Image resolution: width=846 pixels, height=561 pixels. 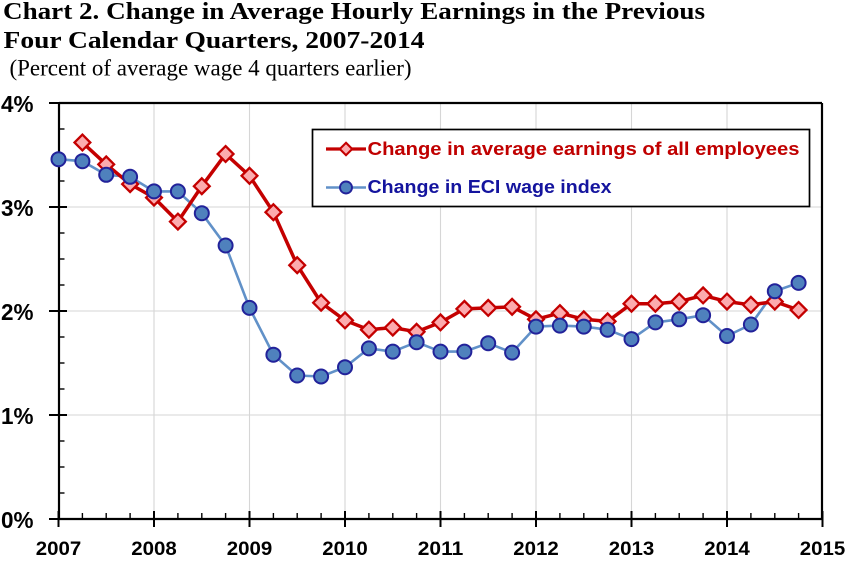 I want to click on svg-text: Change in ECI wage index, so click(x=490, y=187).